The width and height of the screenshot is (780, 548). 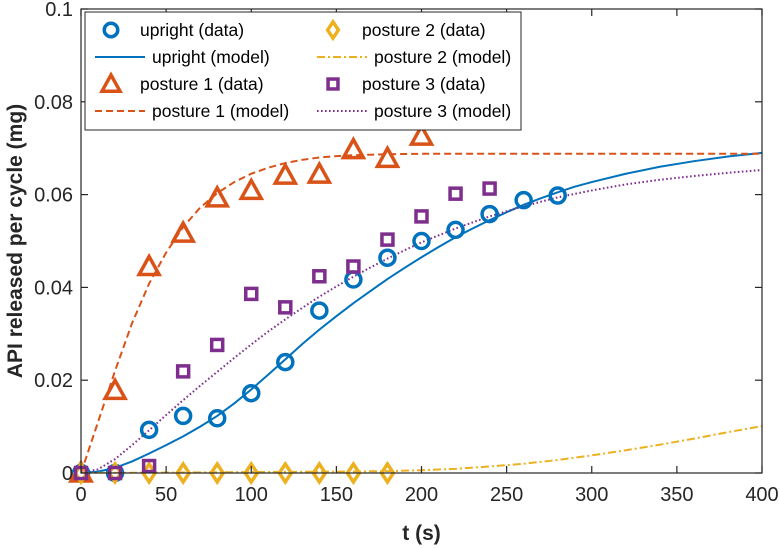 I want to click on legend-label: upright (data), so click(x=192, y=30).